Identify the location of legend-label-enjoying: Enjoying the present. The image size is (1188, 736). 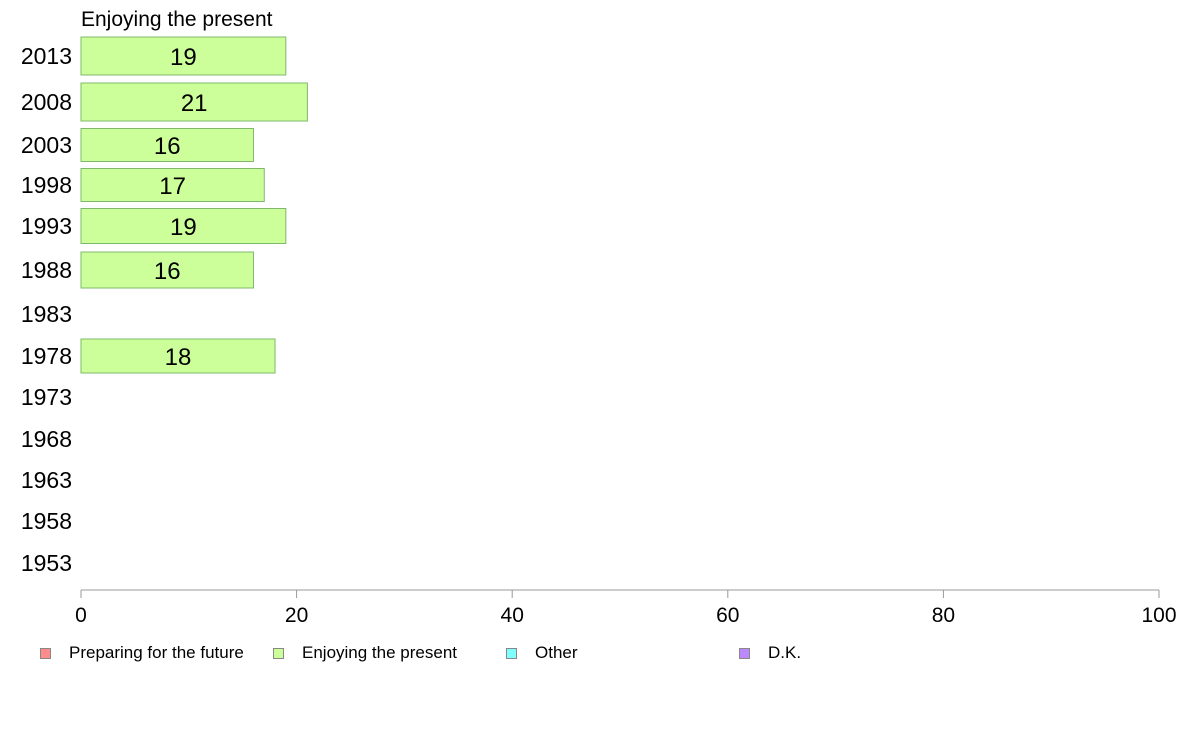
(379, 652).